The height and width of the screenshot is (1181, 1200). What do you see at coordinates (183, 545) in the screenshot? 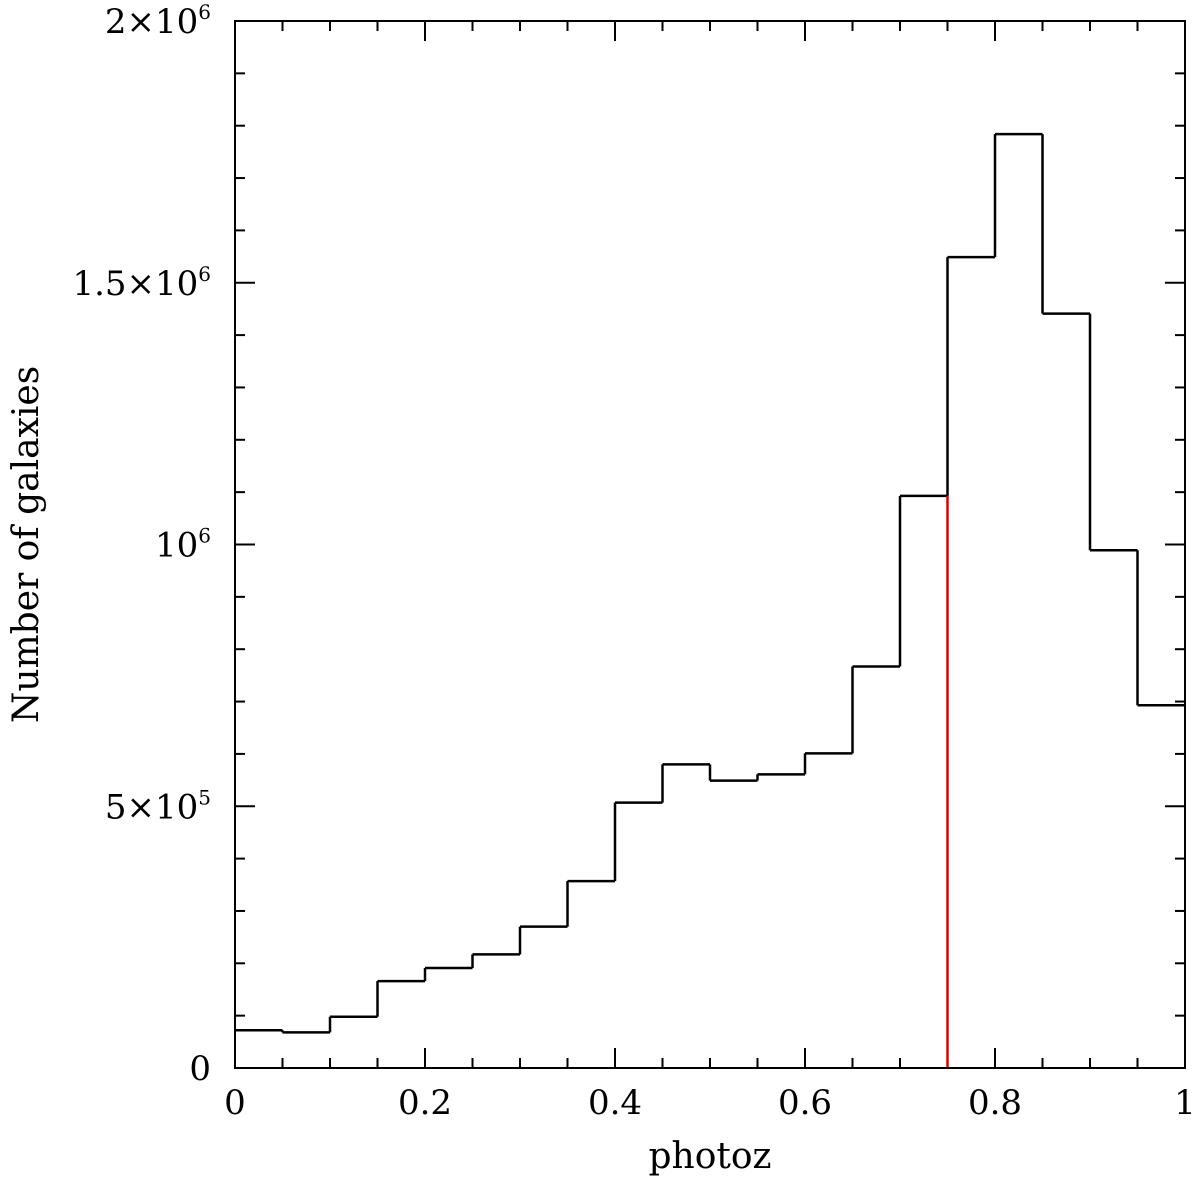
I see `y-tick-label: 106` at bounding box center [183, 545].